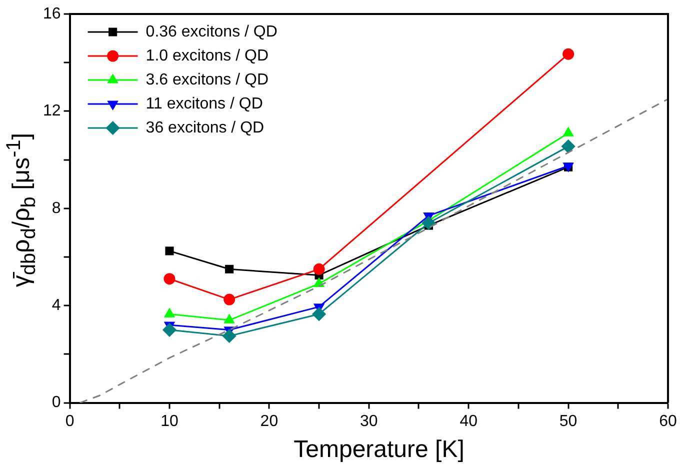  Describe the element at coordinates (469, 421) in the screenshot. I see `x-tick-label: 40` at that location.